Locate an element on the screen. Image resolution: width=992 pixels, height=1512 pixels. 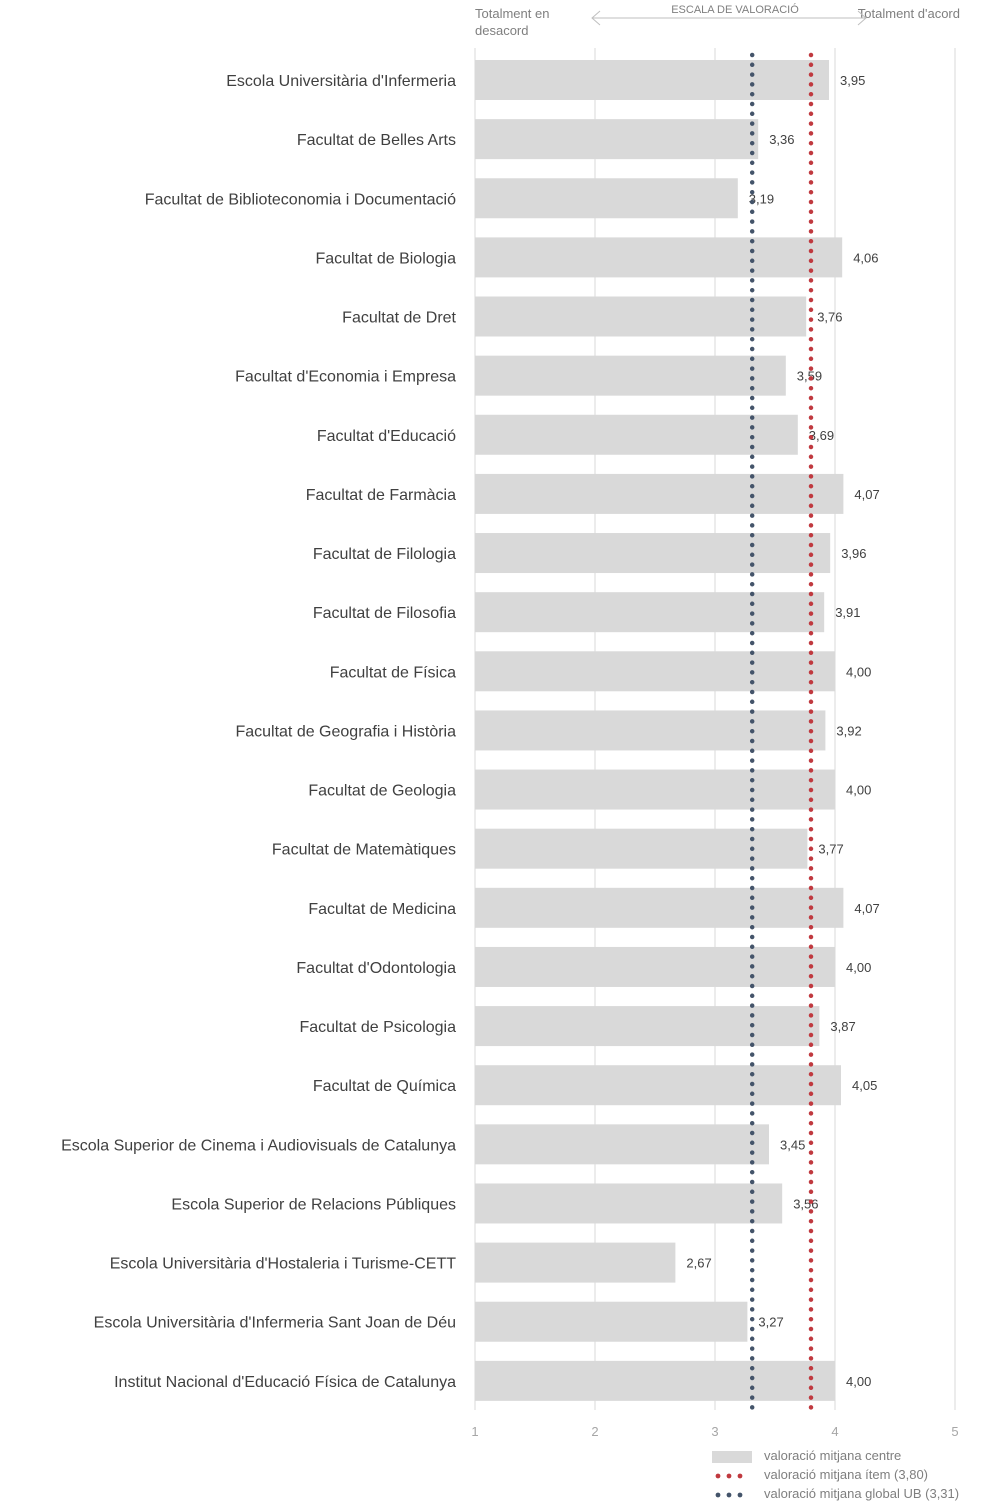
value-label: 3,45 is located at coordinates (792, 1144).